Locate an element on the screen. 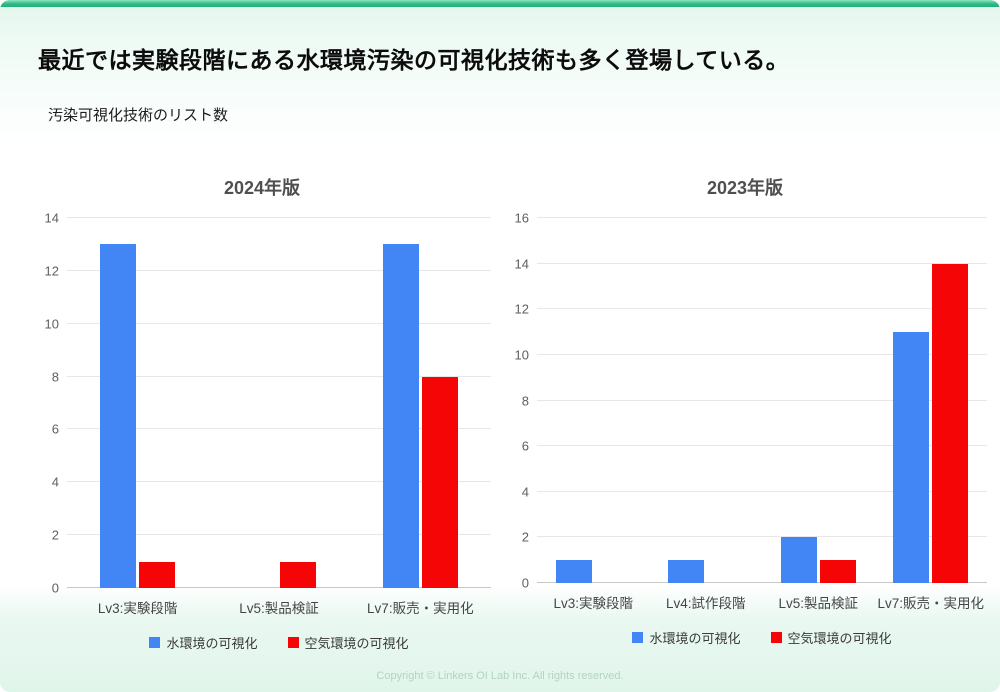  x-axis: Lv3:実験段階 Lv5:製品検証 Lv7:販売・実用化 is located at coordinates (279, 602).